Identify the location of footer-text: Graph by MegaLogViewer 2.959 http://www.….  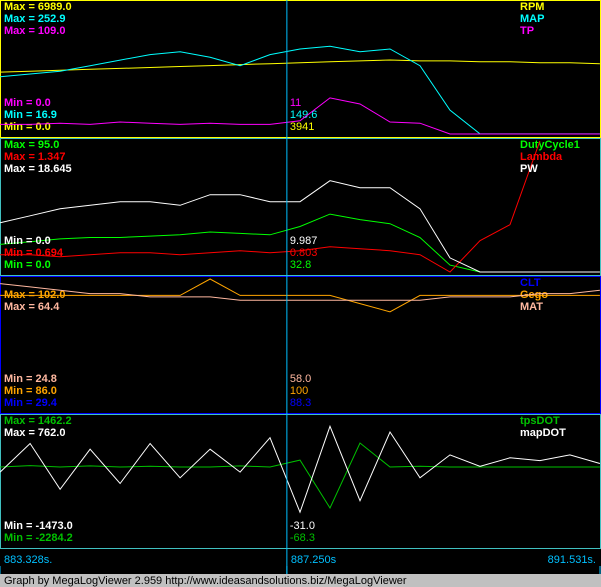
(205, 581).